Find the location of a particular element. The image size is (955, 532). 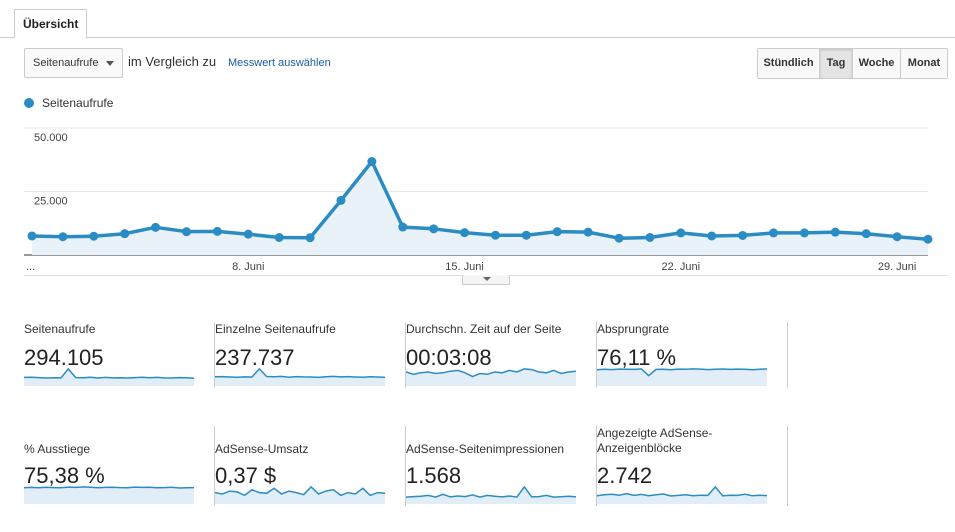

x-tick-label: 8. Juni is located at coordinates (248, 267).